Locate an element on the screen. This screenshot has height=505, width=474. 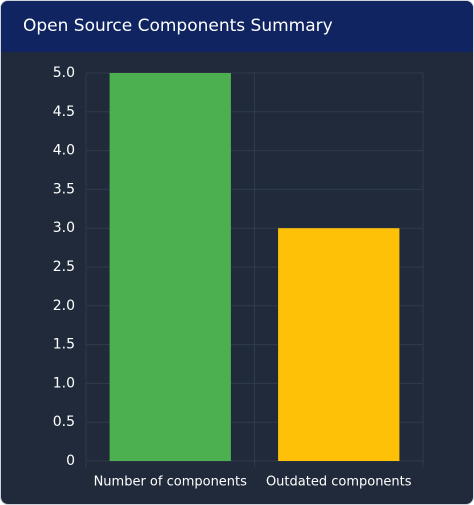
y-tick-label: 1.5 is located at coordinates (64, 345).